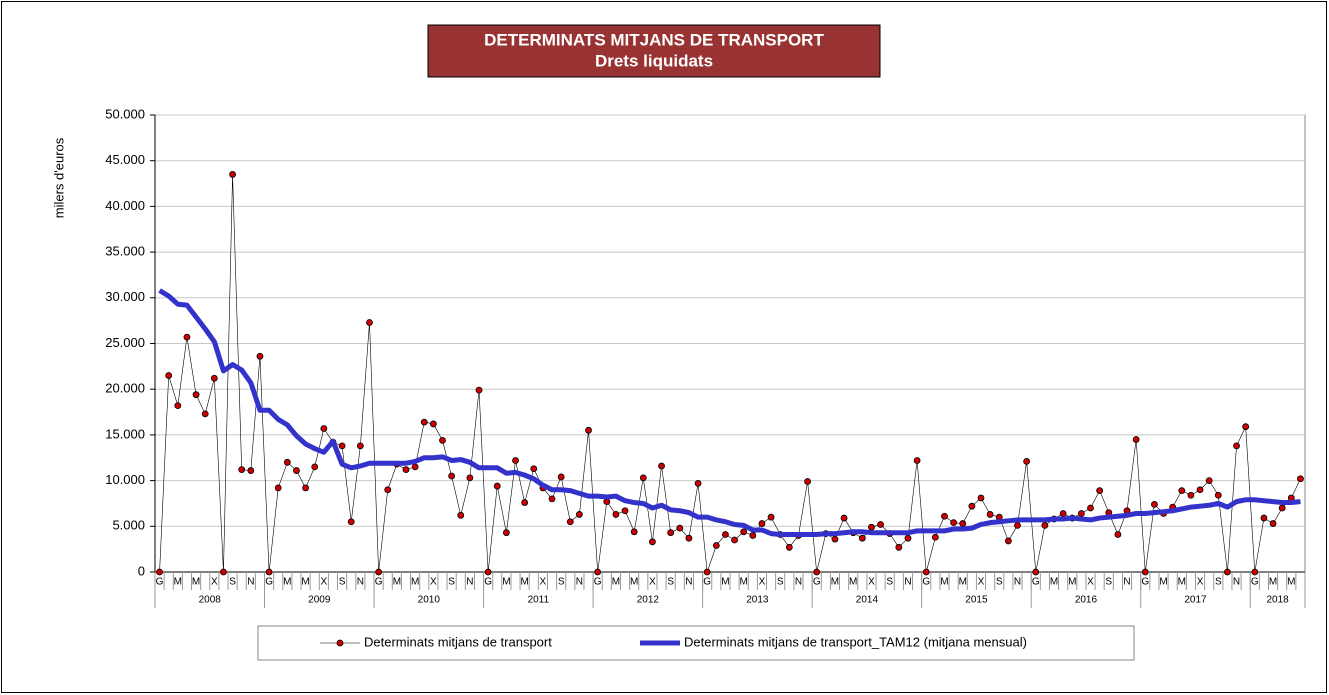 Image resolution: width=1329 pixels, height=695 pixels. Describe the element at coordinates (1086, 600) in the screenshot. I see `year-label: 2016` at that location.